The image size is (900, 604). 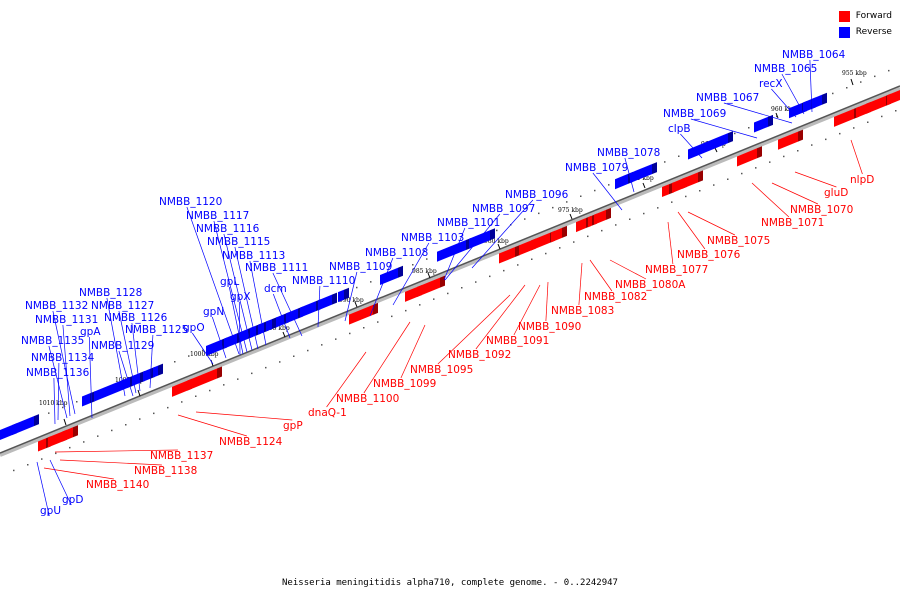 I want to click on forward-gene-label: NMBB_1099, so click(x=404, y=384).